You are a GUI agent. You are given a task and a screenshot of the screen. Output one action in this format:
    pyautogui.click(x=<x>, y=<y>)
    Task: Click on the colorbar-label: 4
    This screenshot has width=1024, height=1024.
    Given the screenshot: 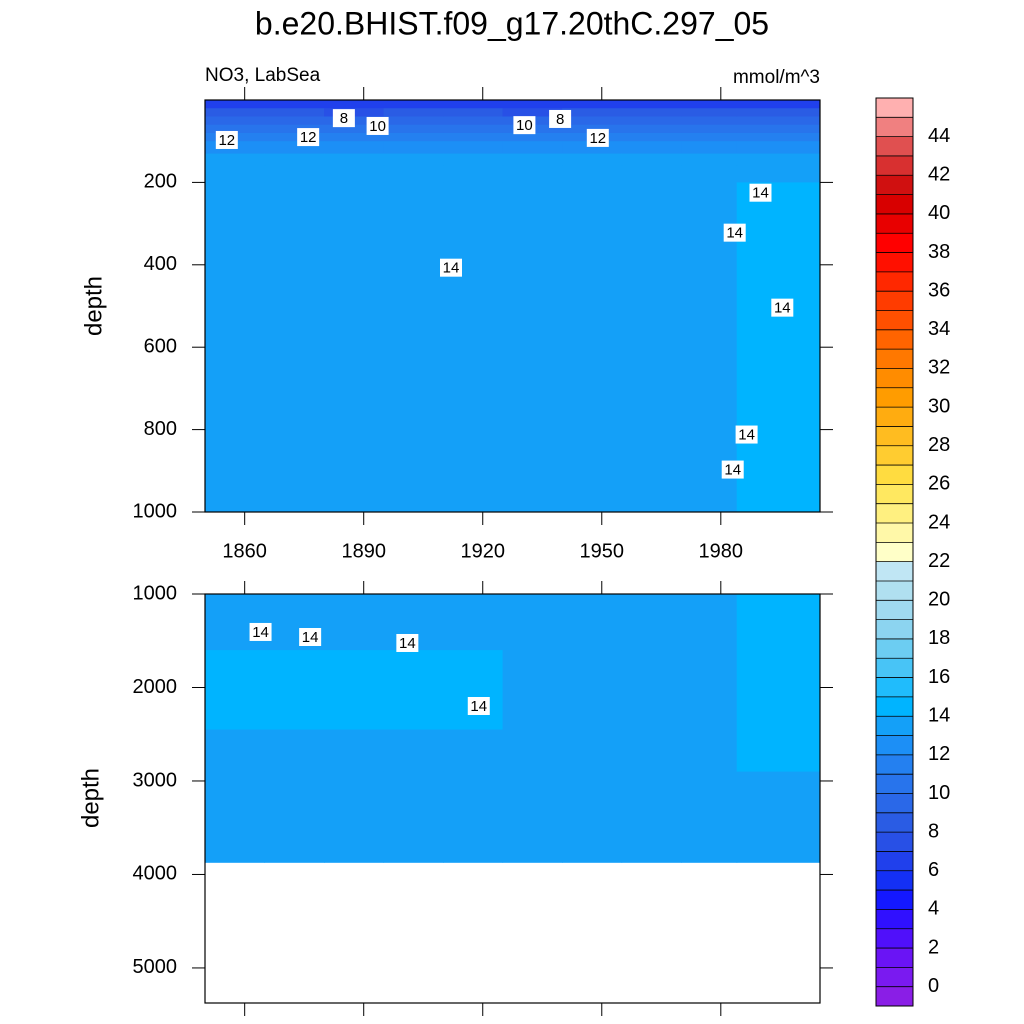 What is the action you would take?
    pyautogui.click(x=933, y=909)
    